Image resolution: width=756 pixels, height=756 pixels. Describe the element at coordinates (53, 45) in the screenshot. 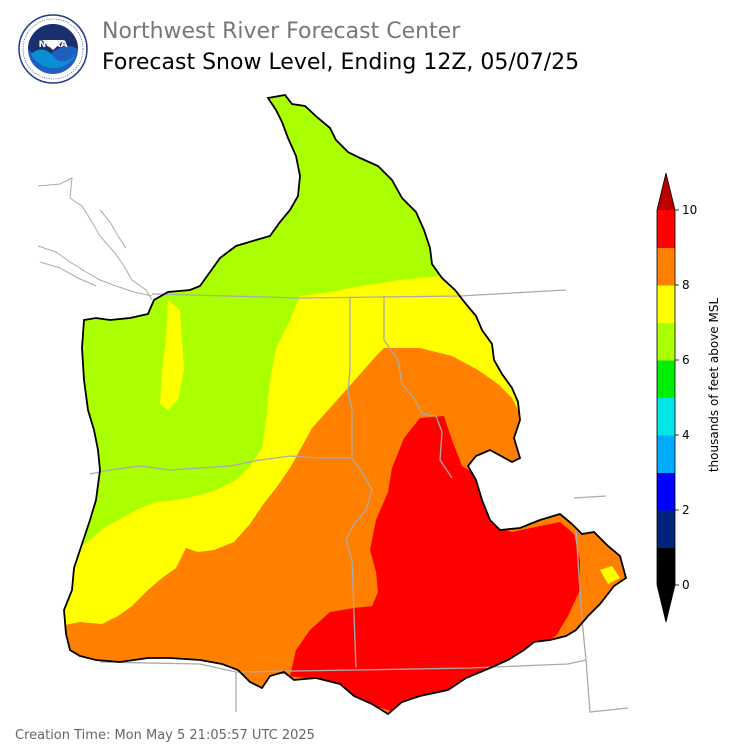

I see `noaa-logo-text: NOAA` at that location.